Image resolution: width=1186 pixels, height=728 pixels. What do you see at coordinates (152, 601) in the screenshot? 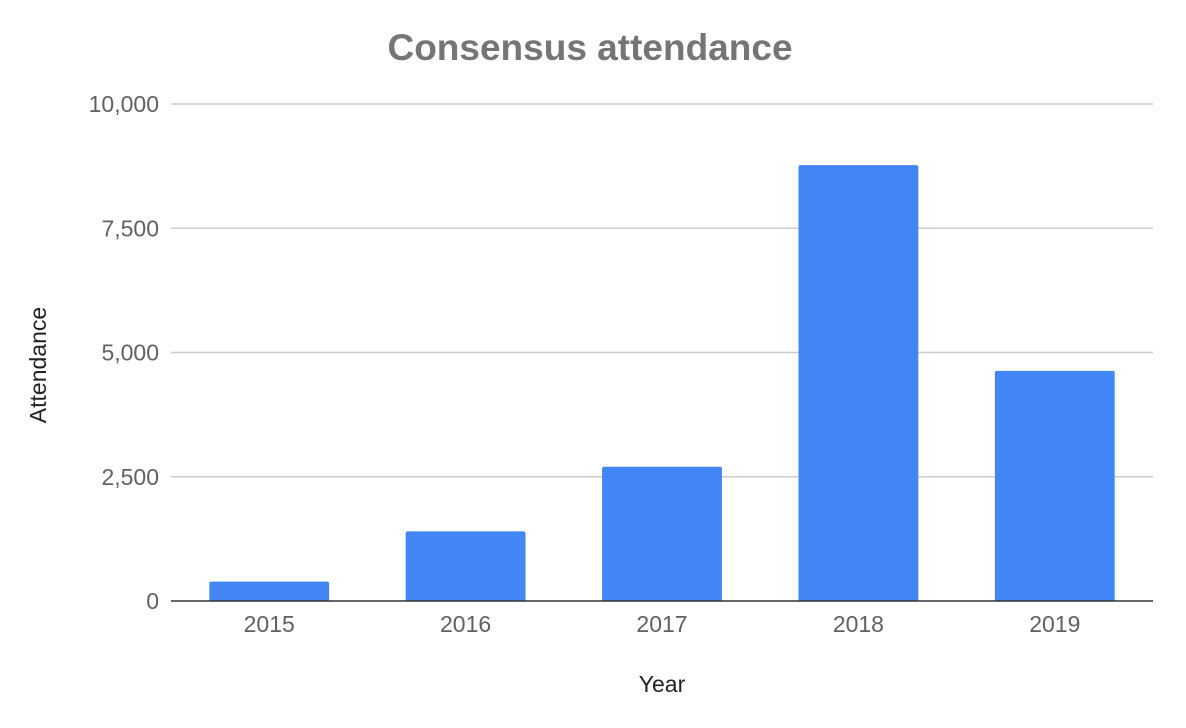
I see `y-tick-label: 0` at bounding box center [152, 601].